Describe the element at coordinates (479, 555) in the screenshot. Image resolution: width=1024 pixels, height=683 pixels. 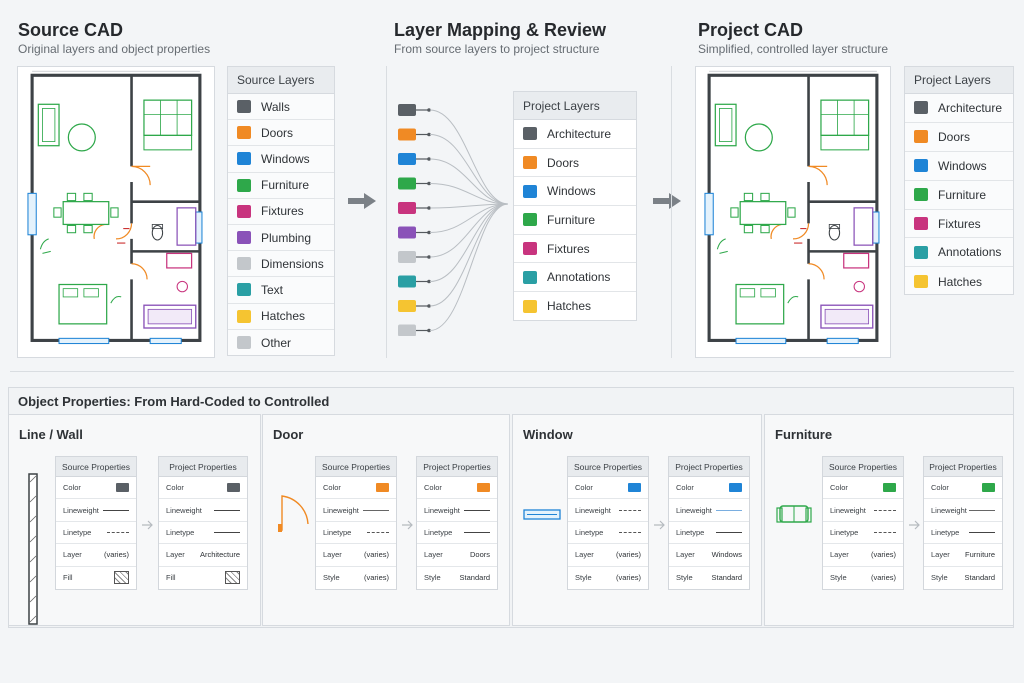
I see `property-value: Doors` at that location.